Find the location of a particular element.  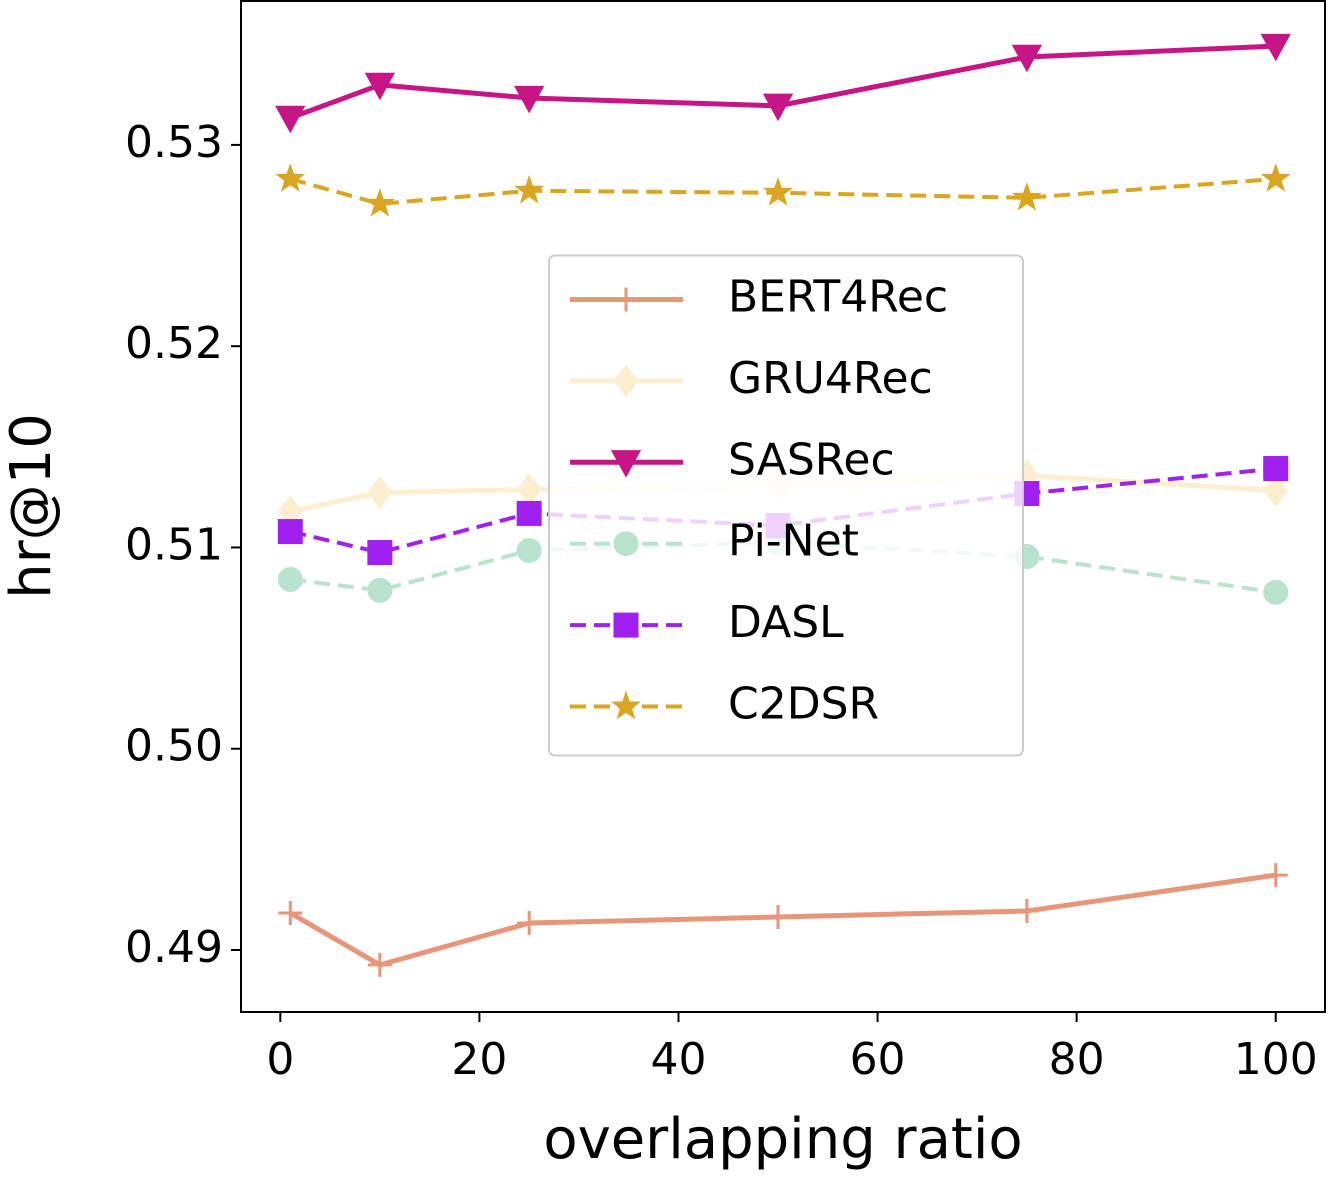

x-tick-label: 40 is located at coordinates (678, 1059).